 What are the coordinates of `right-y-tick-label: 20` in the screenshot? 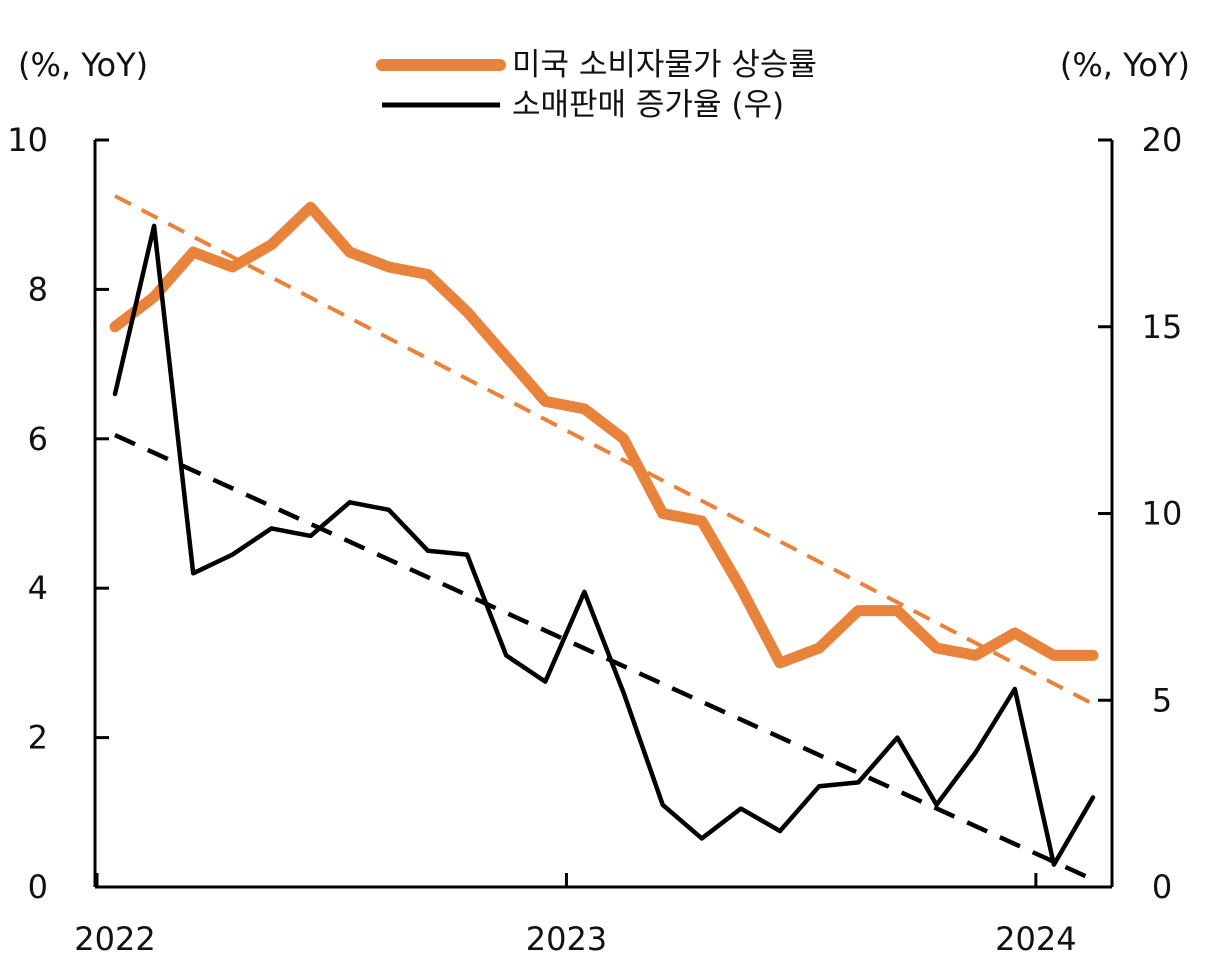 It's located at (1162, 140).